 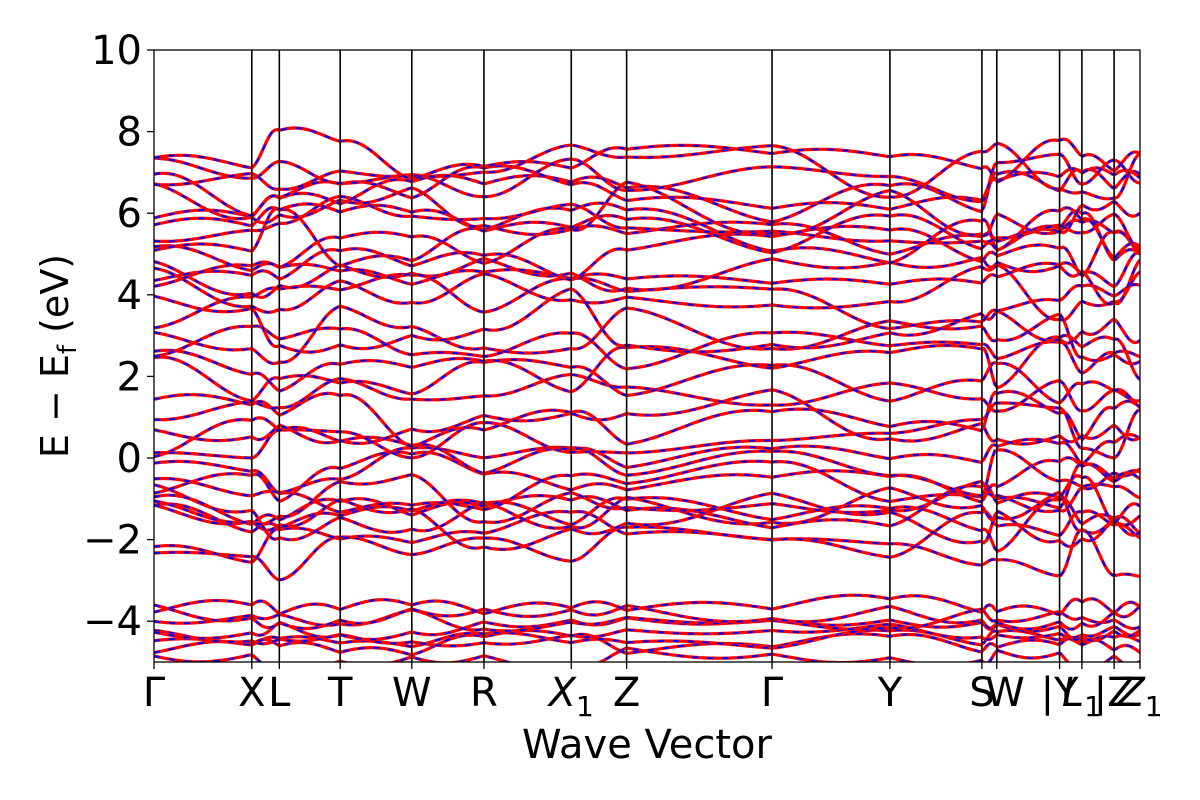 I want to click on x-tick-label: S, so click(x=981, y=693).